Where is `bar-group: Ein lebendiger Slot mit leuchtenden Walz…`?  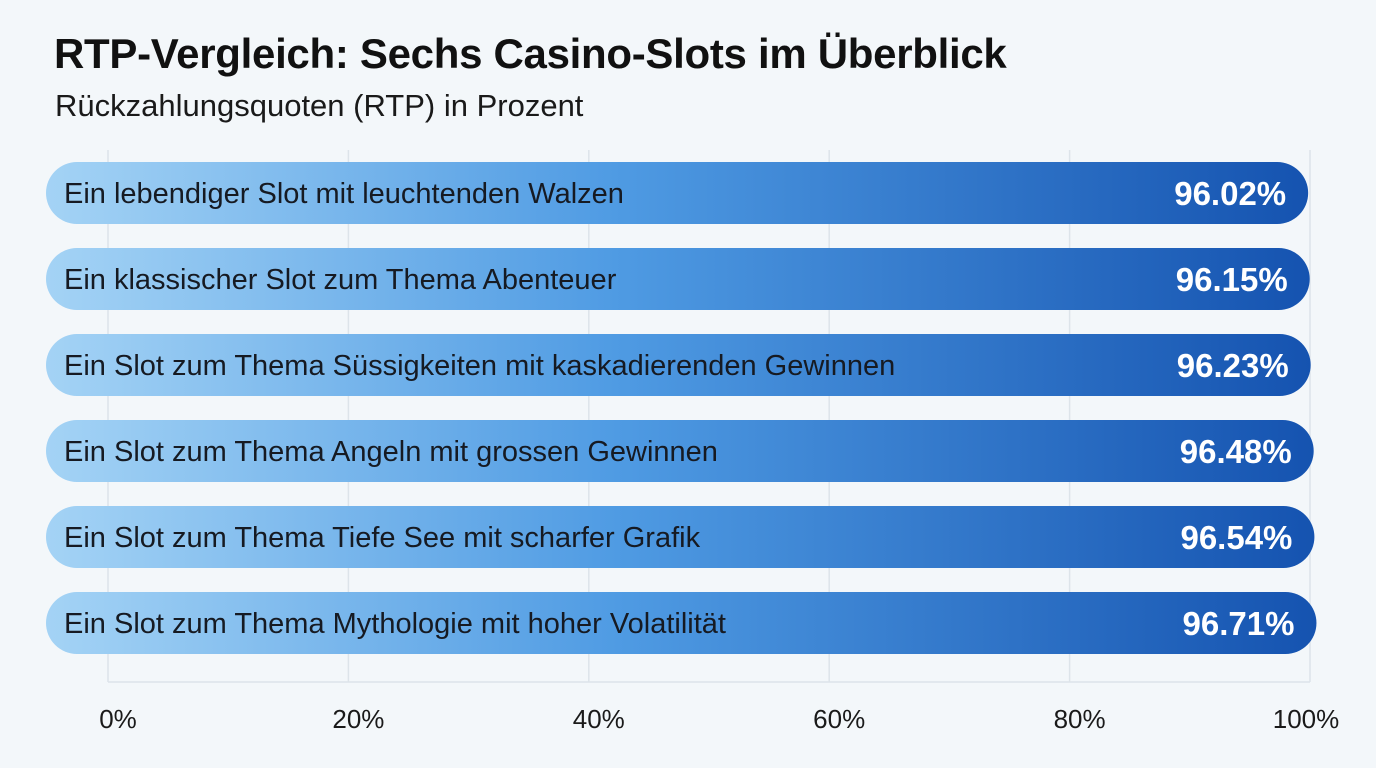 bar-group: Ein lebendiger Slot mit leuchtenden Walz… is located at coordinates (677, 193).